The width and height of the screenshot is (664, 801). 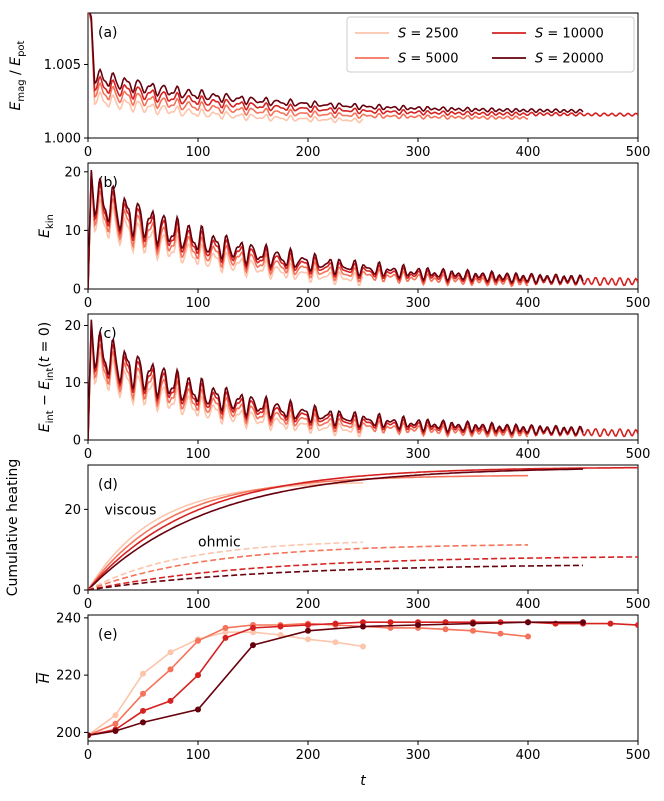 What do you see at coordinates (68, 733) in the screenshot?
I see `y-tick-label: 200` at bounding box center [68, 733].